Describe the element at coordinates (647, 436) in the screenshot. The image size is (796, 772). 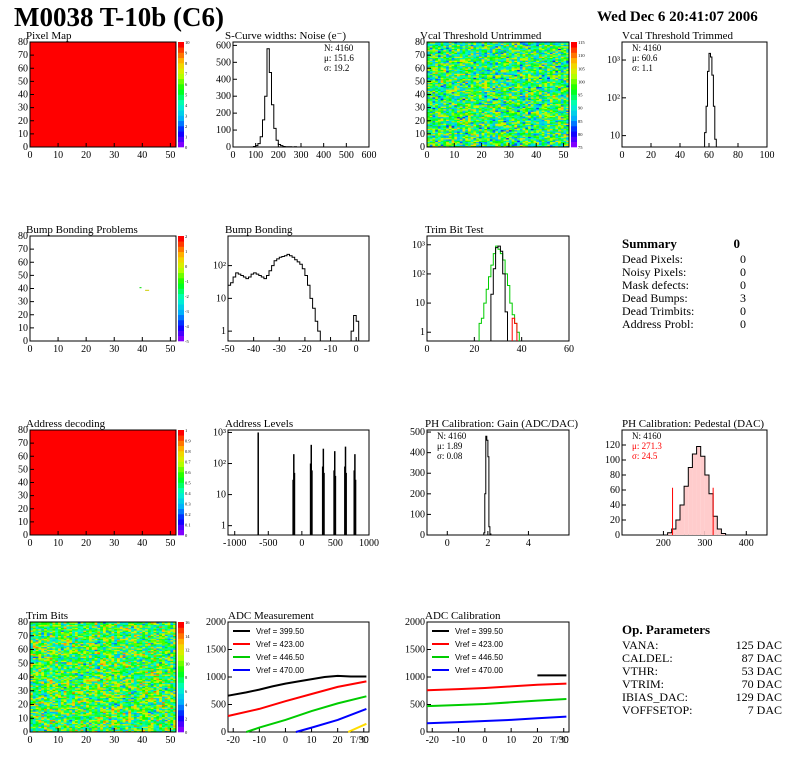
I see `stats-line: N: 4160` at that location.